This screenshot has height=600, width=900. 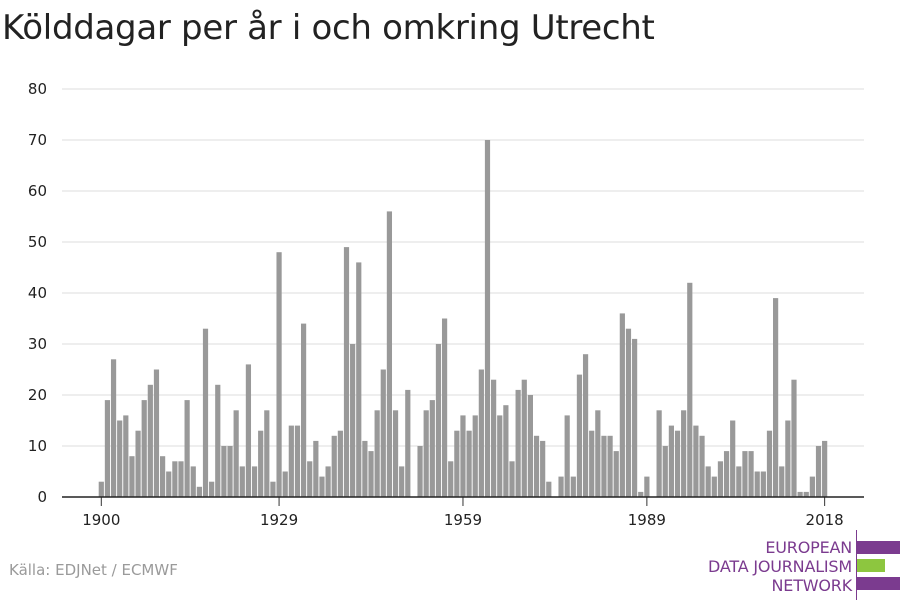 What do you see at coordinates (745, 474) in the screenshot?
I see `bar-2005` at bounding box center [745, 474].